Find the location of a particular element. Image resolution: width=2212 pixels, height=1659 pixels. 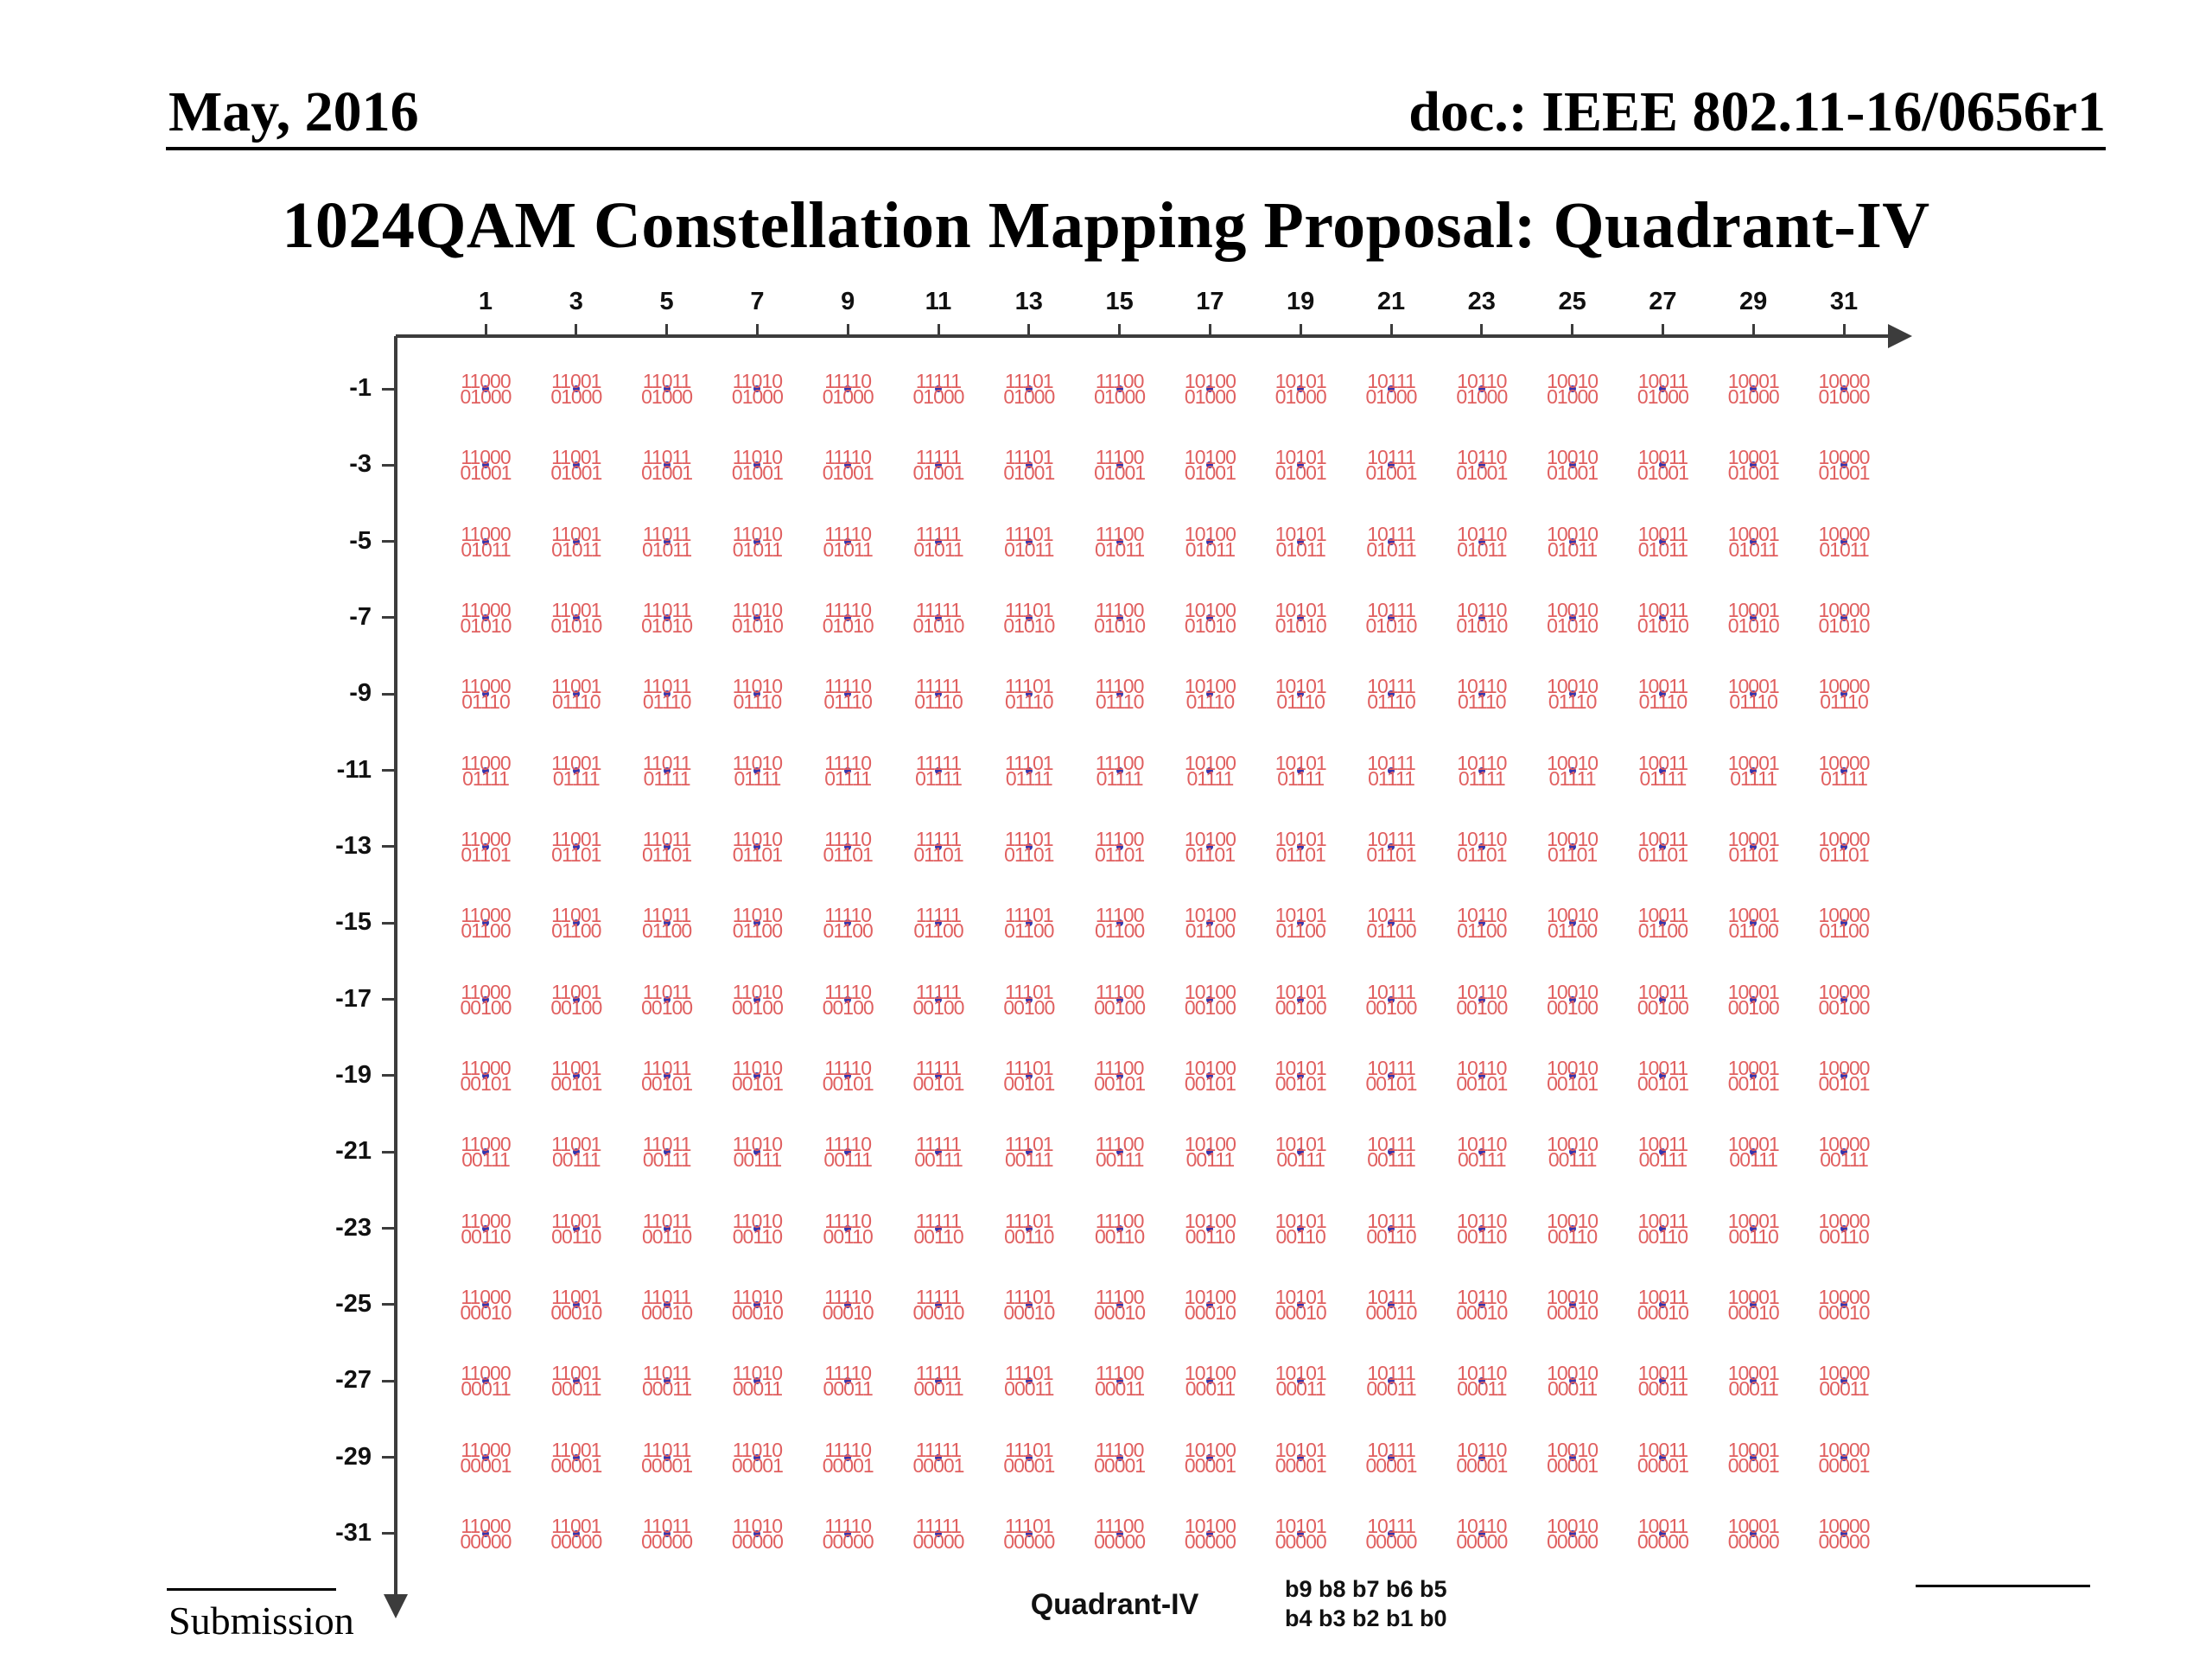

constellation-point: 11110 00001 is located at coordinates (847, 1458).